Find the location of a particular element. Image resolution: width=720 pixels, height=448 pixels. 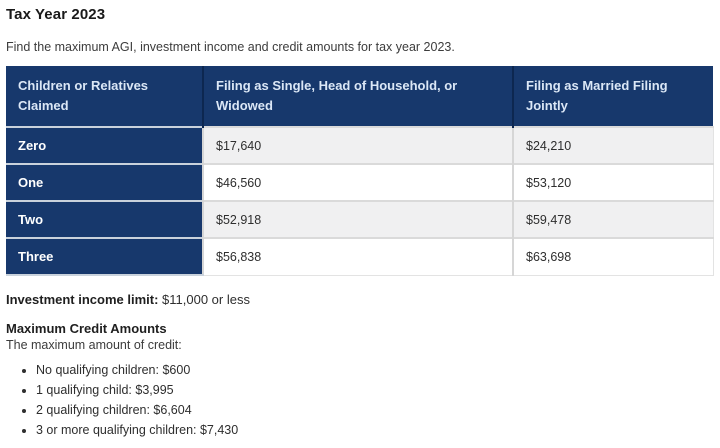

cell-three-married: $63,698 is located at coordinates (613, 256).